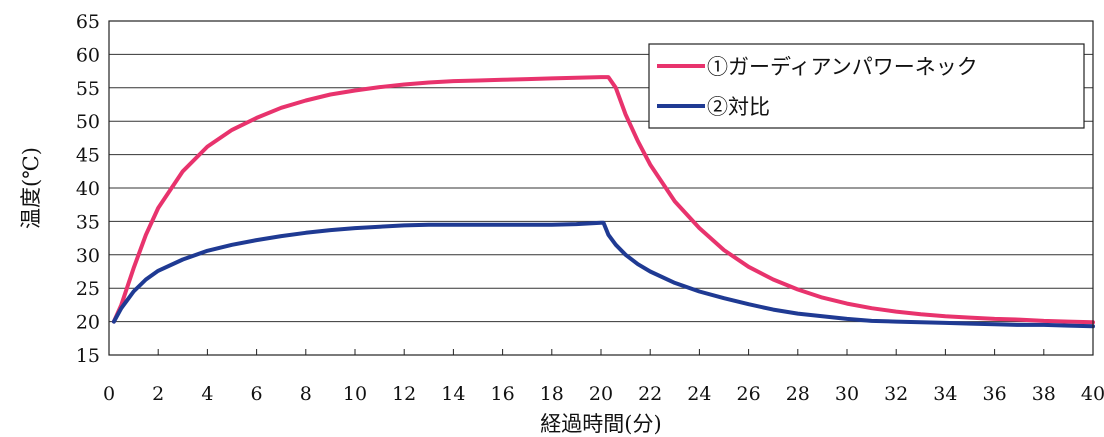  I want to click on x-tick-label: 0, so click(109, 394).